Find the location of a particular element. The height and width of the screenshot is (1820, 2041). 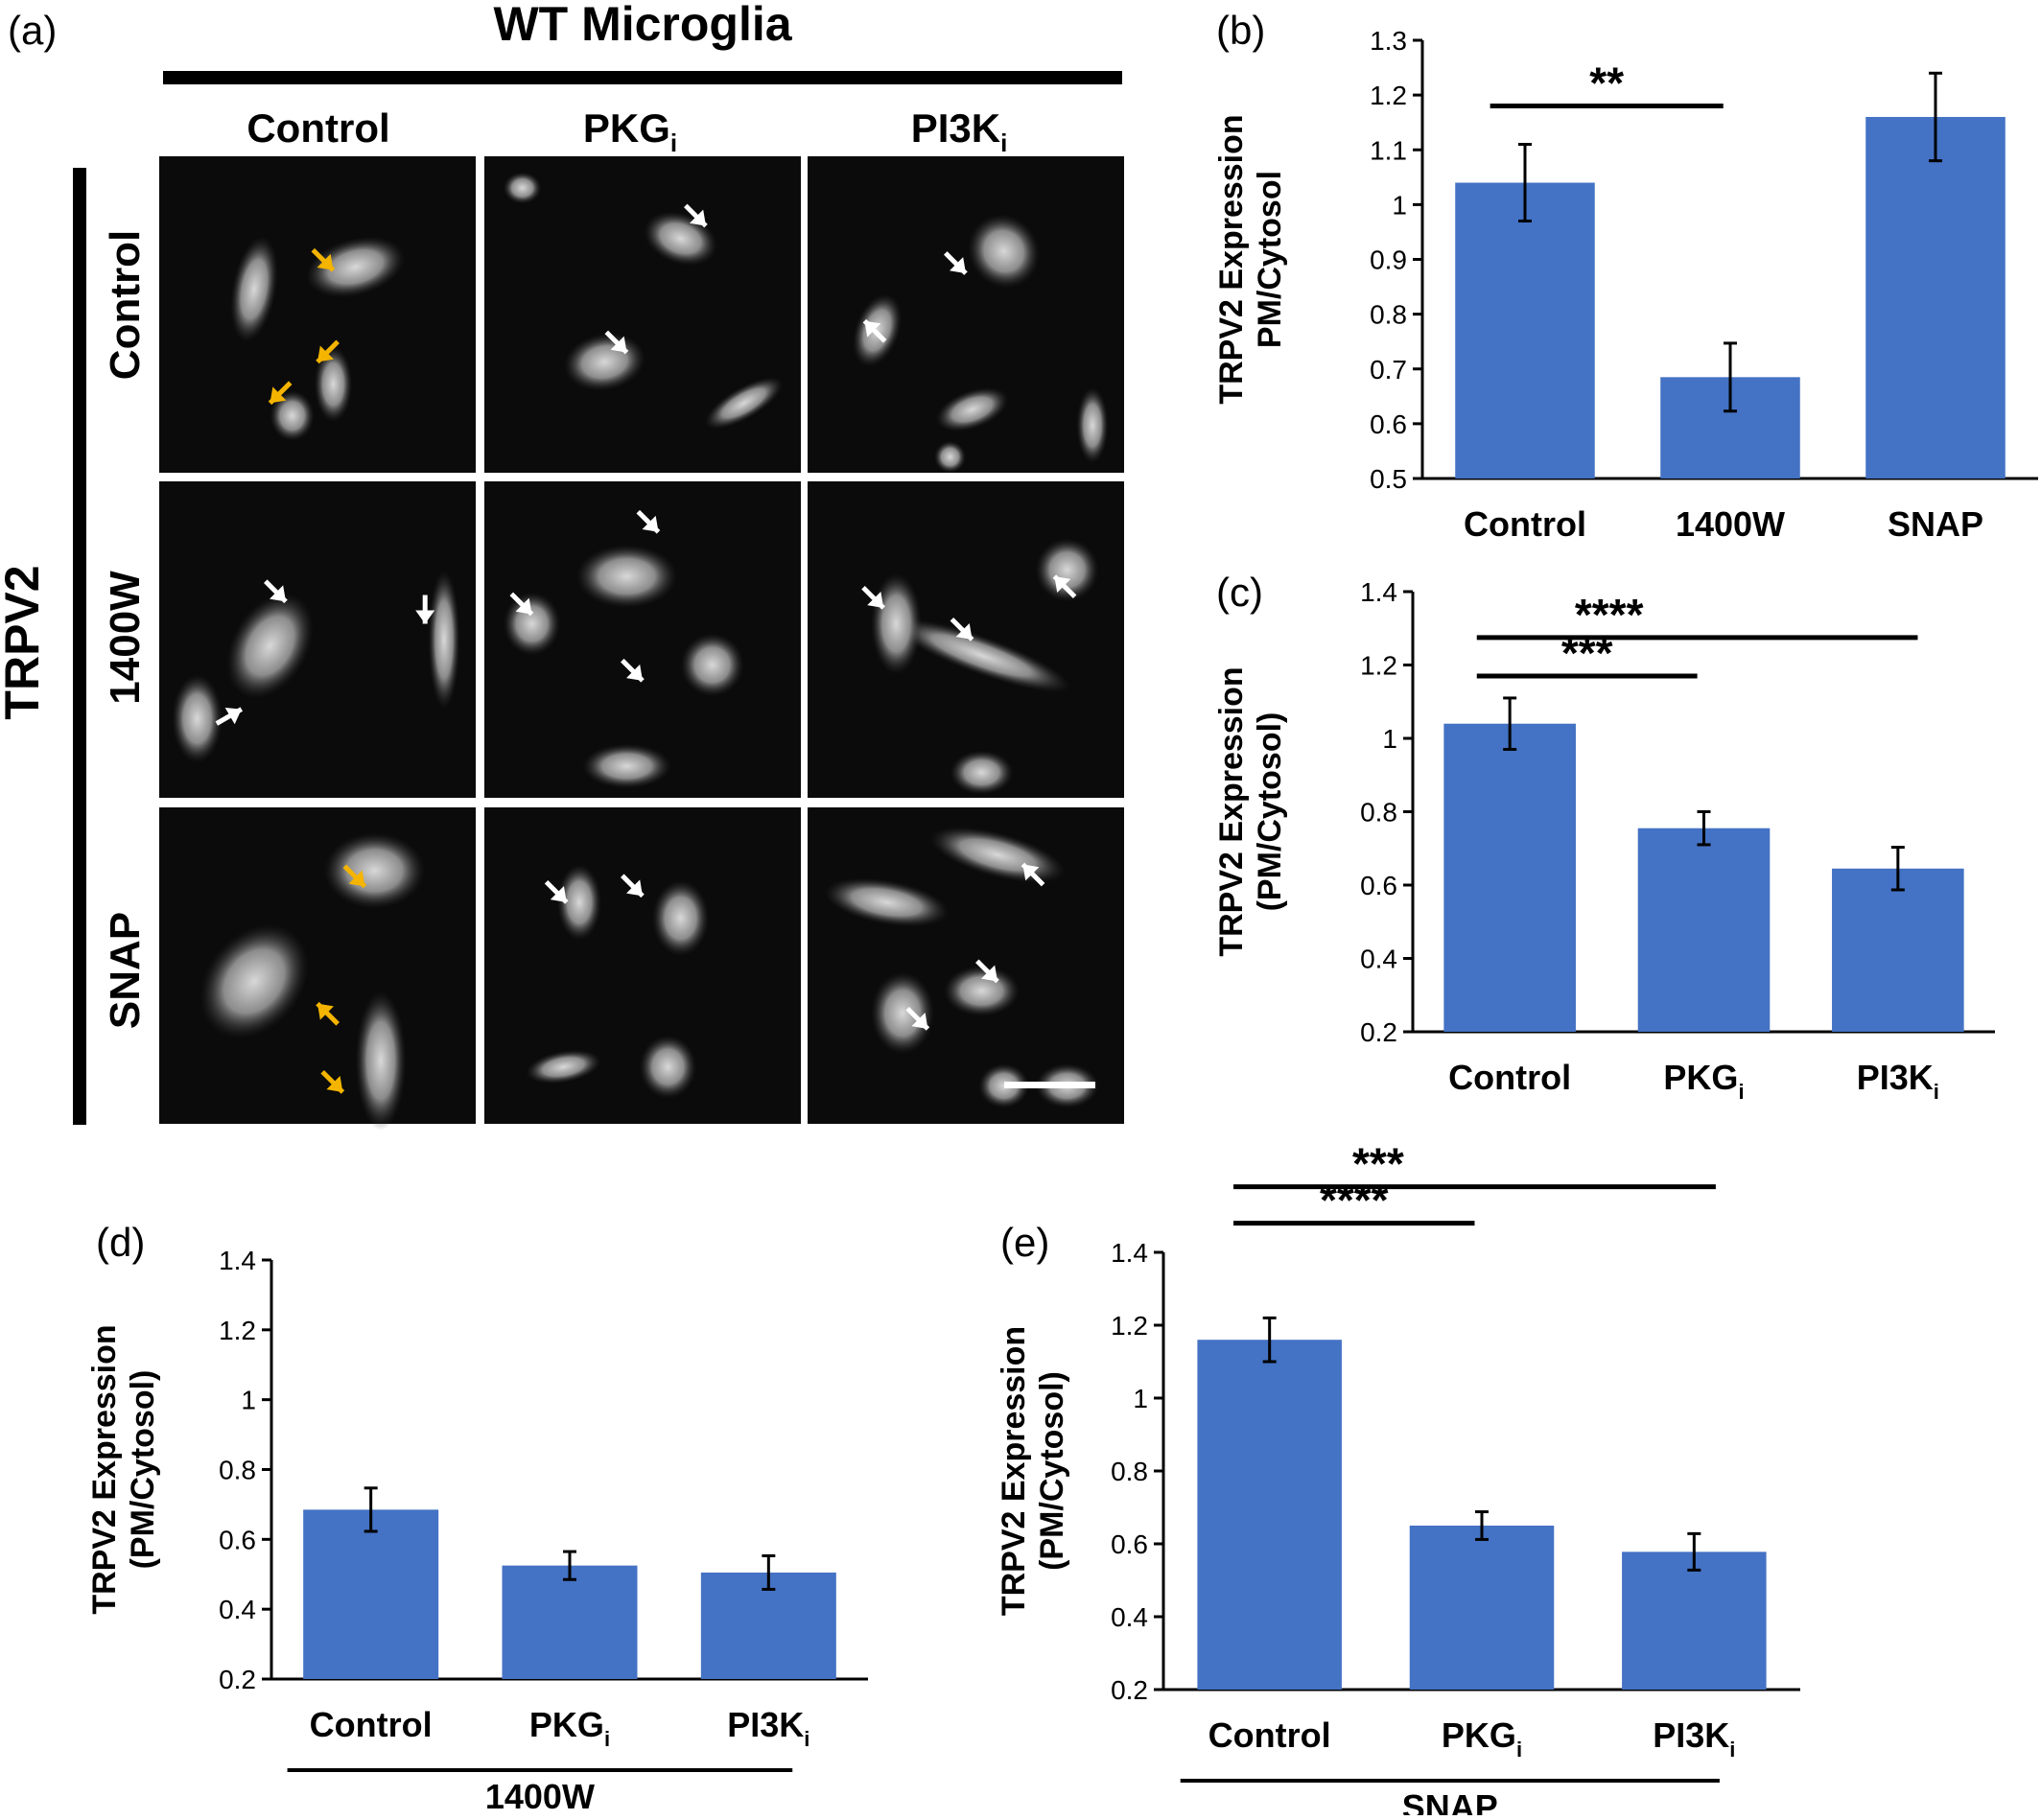

y-tick-label: 1.1 is located at coordinates (1388, 150).